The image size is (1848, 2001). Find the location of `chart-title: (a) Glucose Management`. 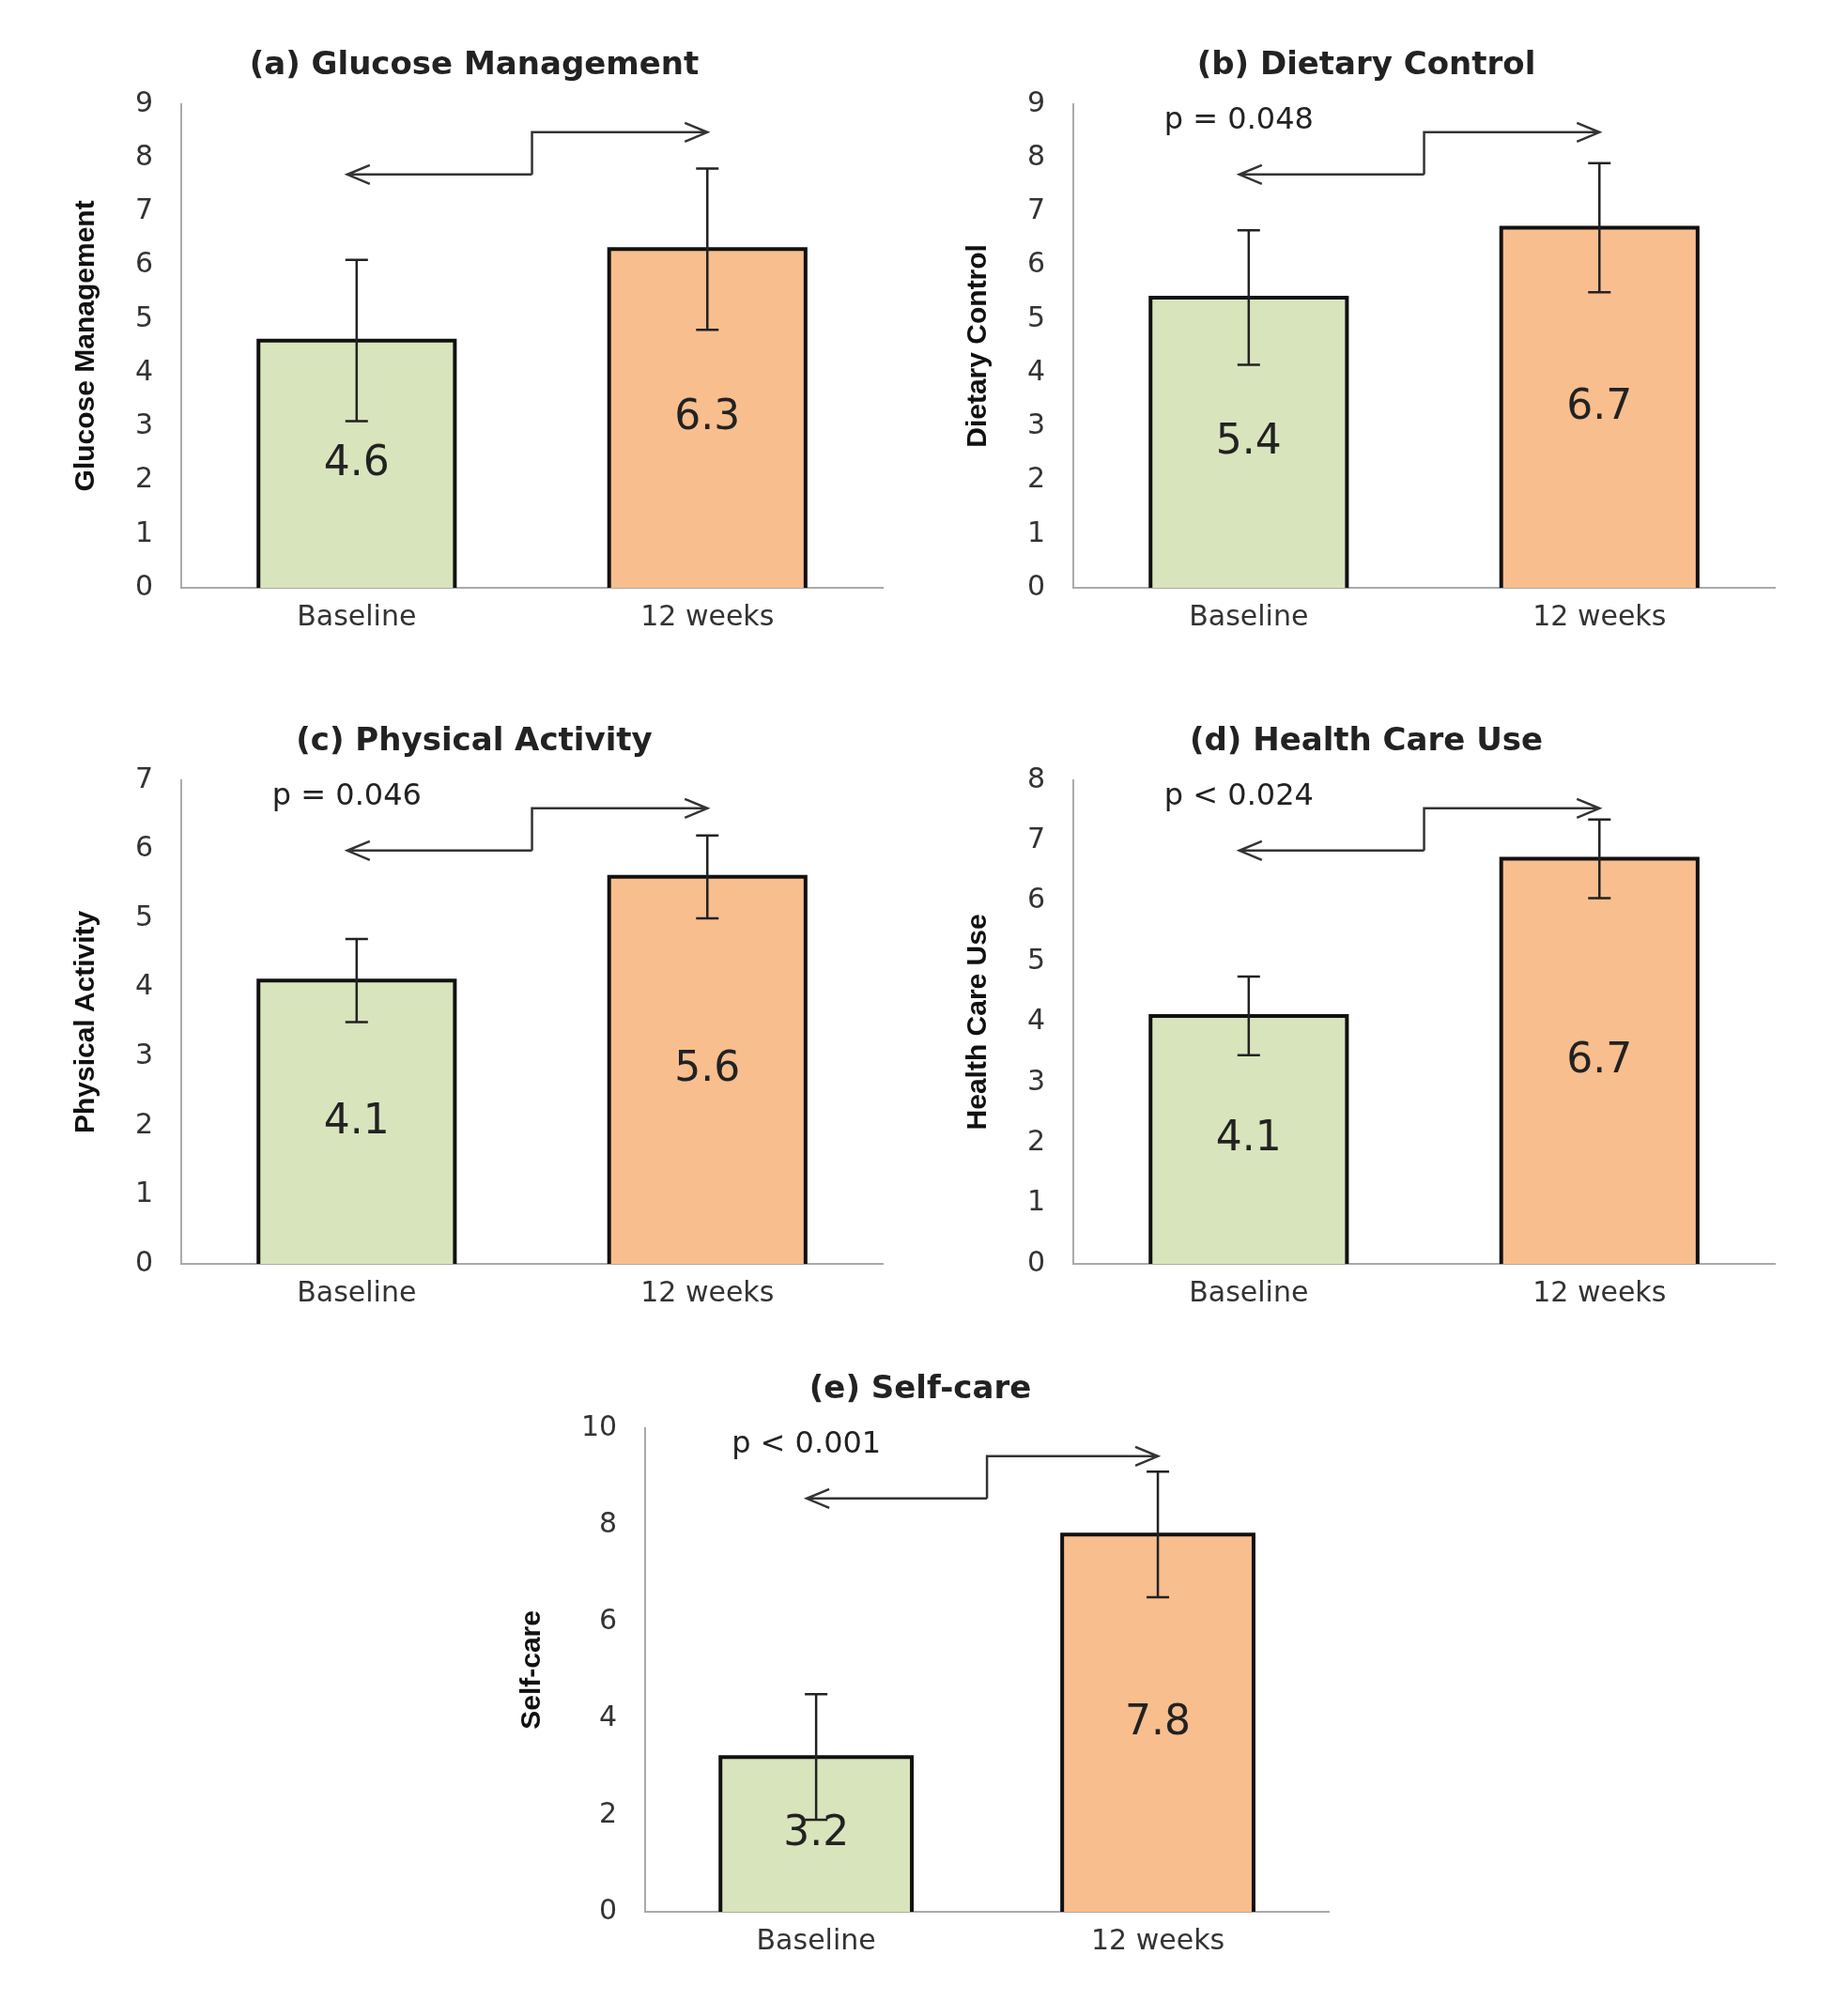

chart-title: (a) Glucose Management is located at coordinates (474, 63).